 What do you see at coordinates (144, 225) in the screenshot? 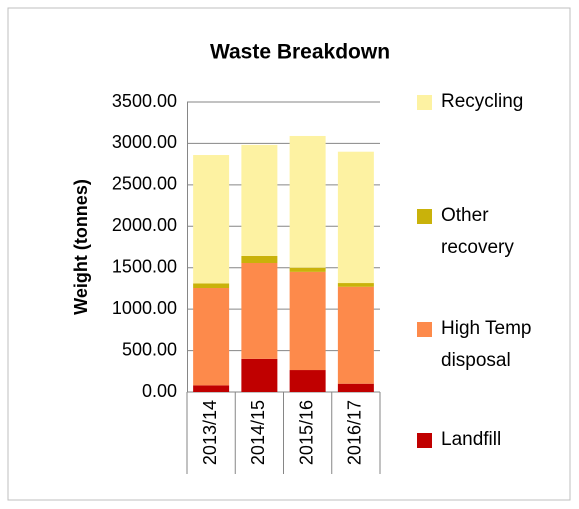
I see `y-tick-label: 2000.00` at bounding box center [144, 225].